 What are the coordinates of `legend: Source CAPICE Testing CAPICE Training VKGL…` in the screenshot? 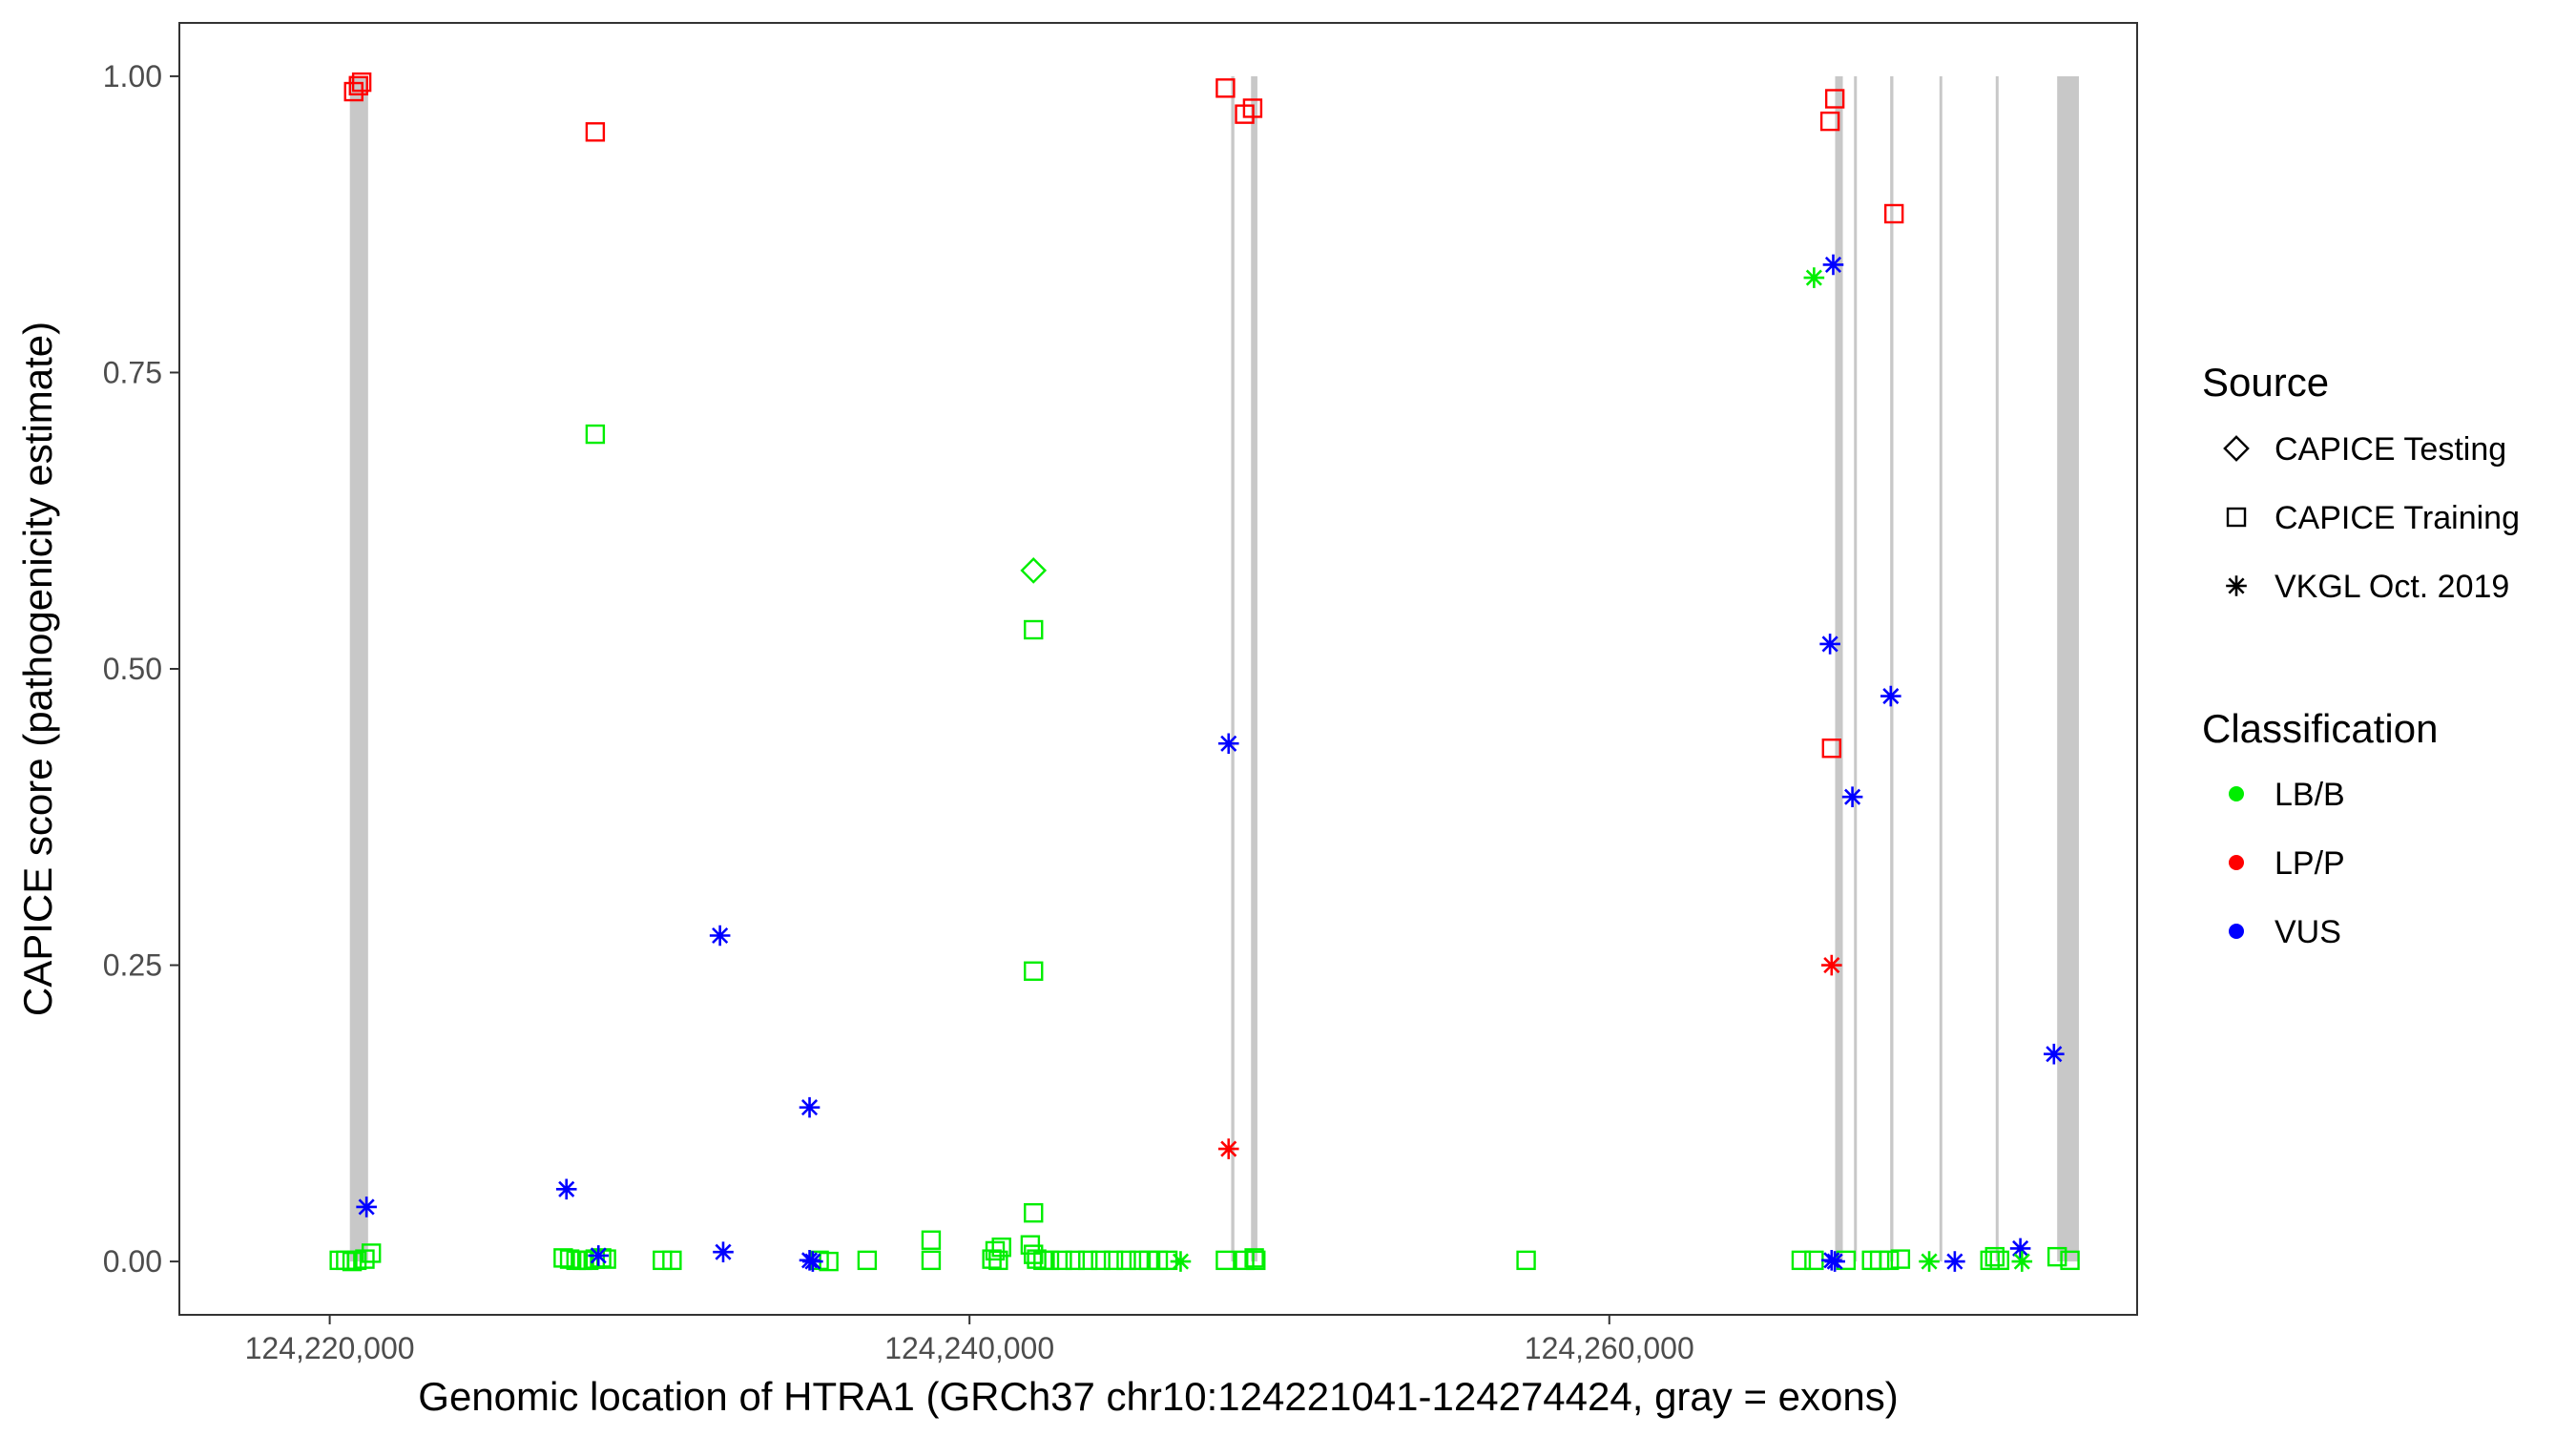 It's located at (2361, 655).